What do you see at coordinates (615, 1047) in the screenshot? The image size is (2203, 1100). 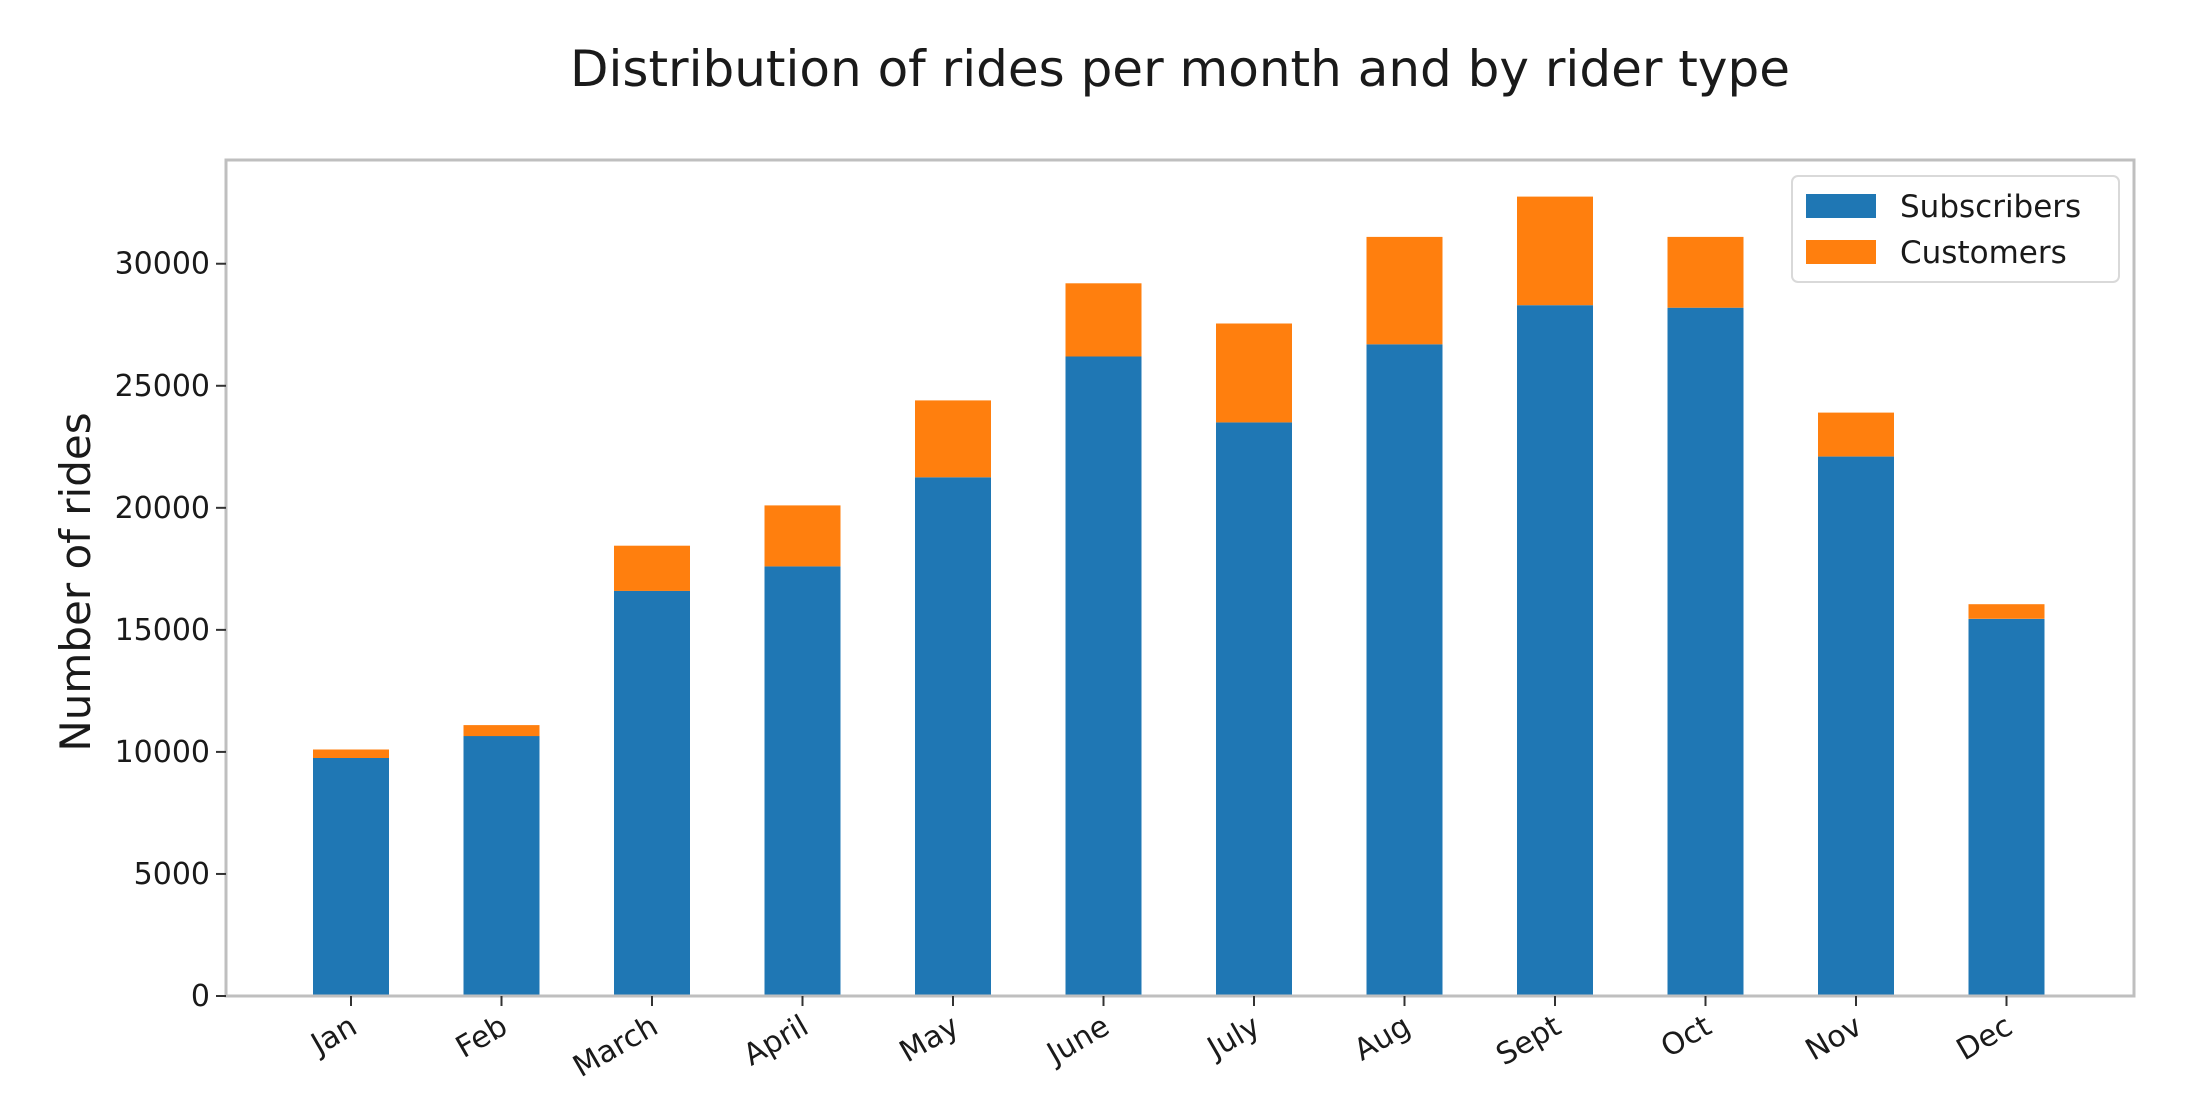 I see `x-tick-label-march: March` at bounding box center [615, 1047].